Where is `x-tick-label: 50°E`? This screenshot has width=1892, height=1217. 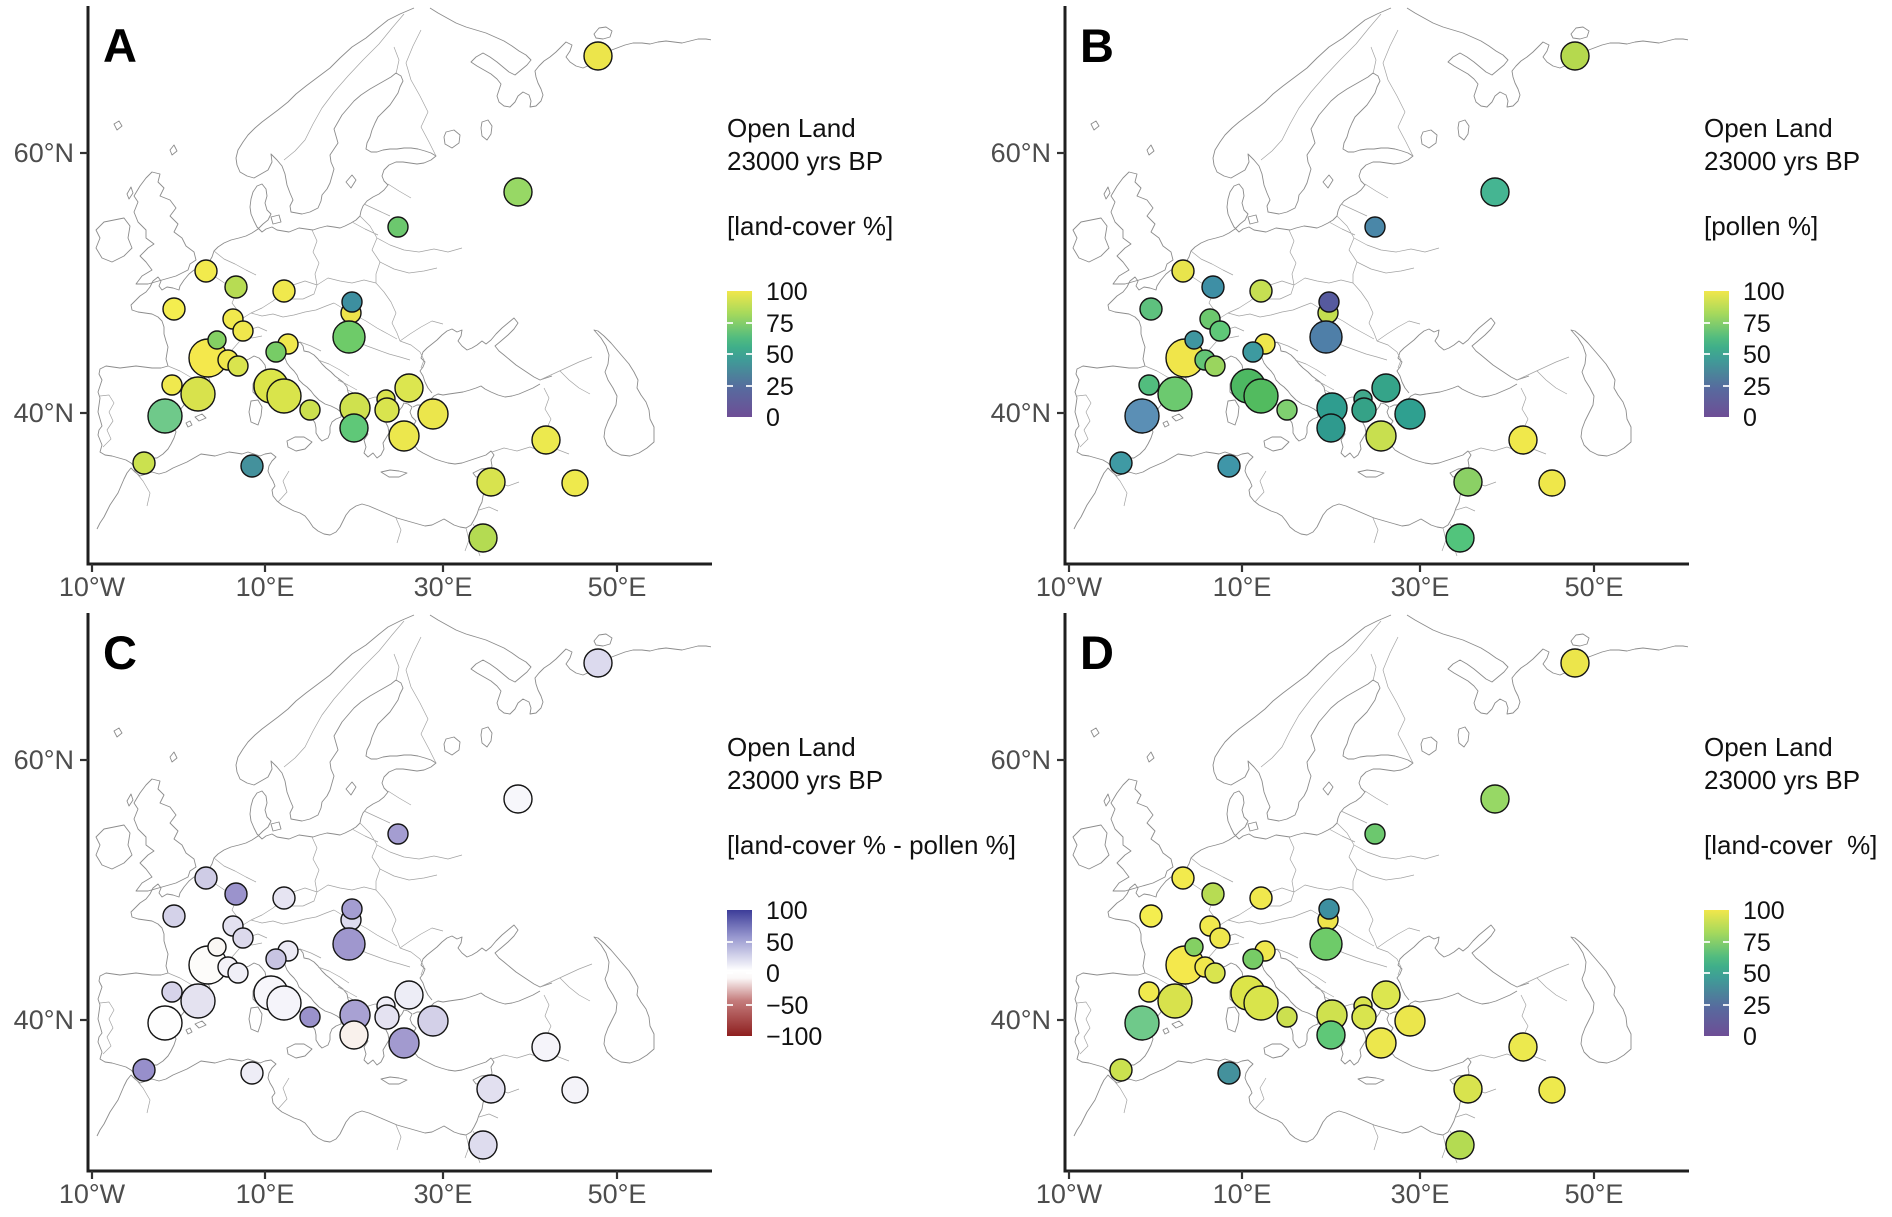
x-tick-label: 50°E is located at coordinates (1594, 1193).